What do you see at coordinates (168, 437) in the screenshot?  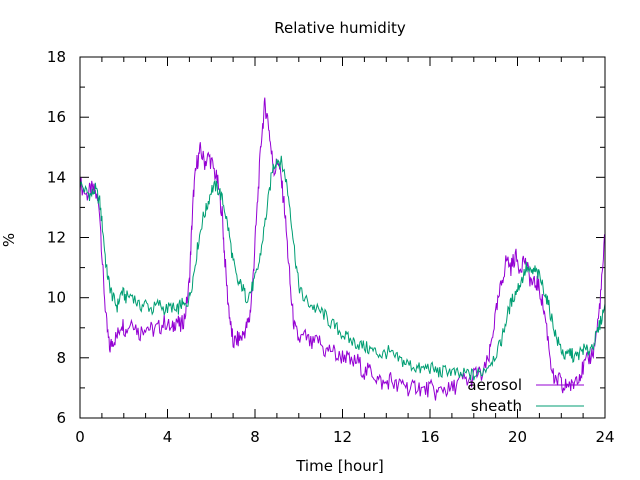 I see `x-tick-label: 4` at bounding box center [168, 437].